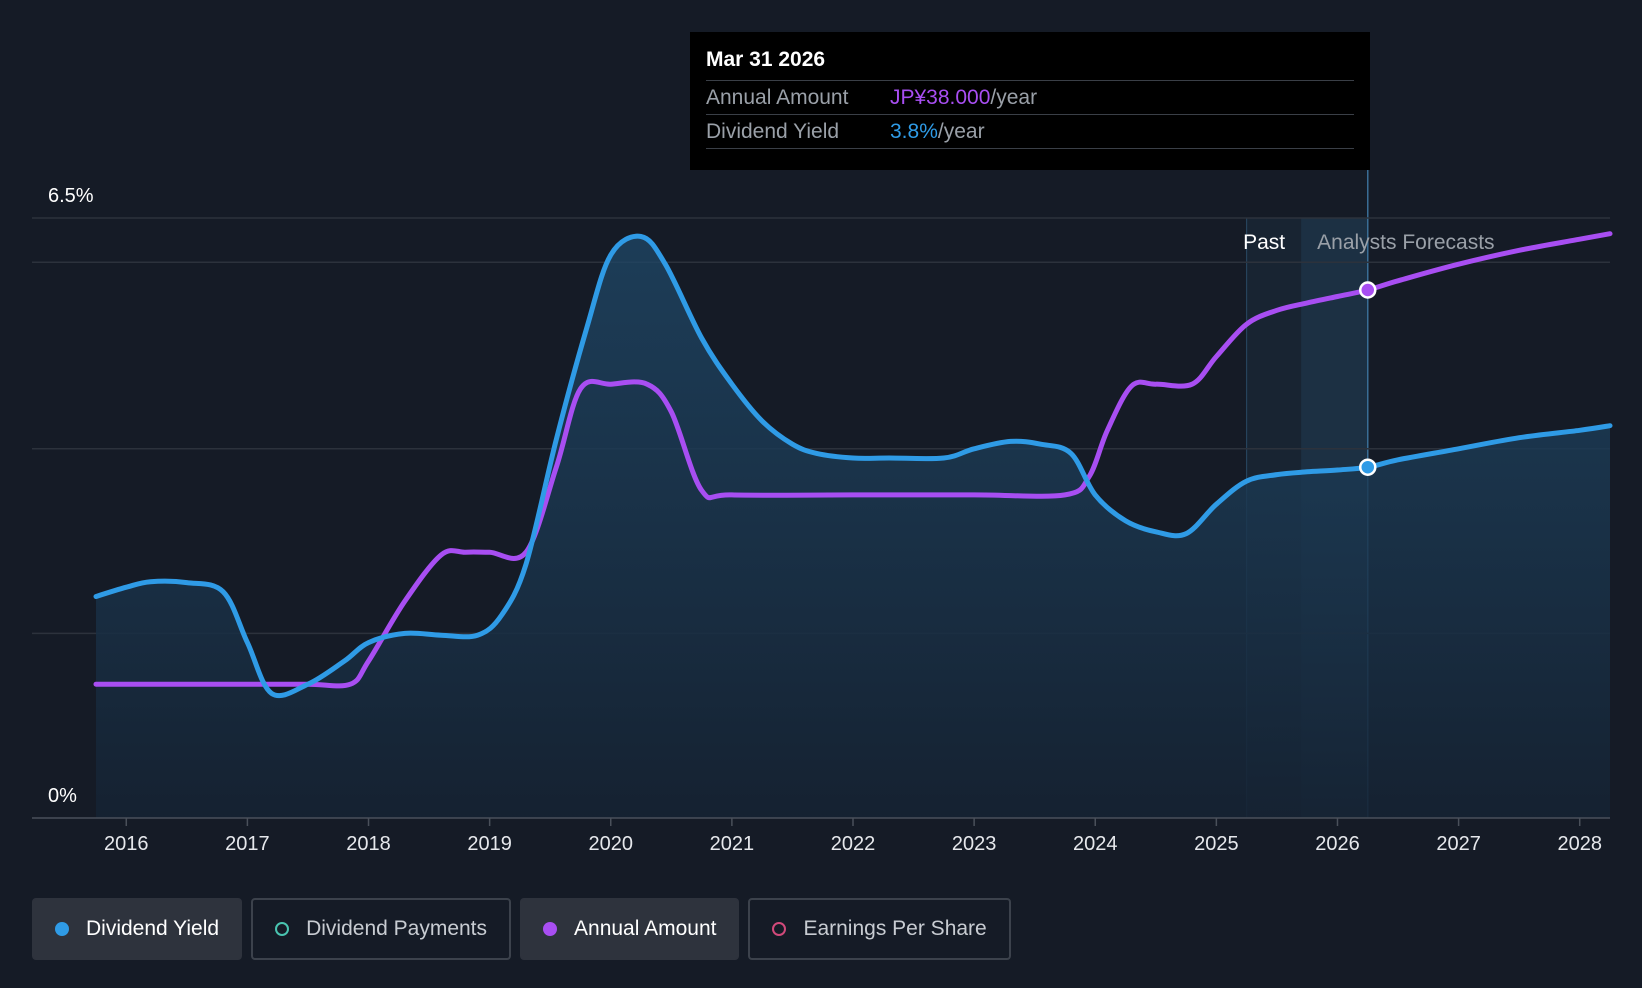  Describe the element at coordinates (895, 928) in the screenshot. I see `legend-label: Earnings Per Share` at that location.